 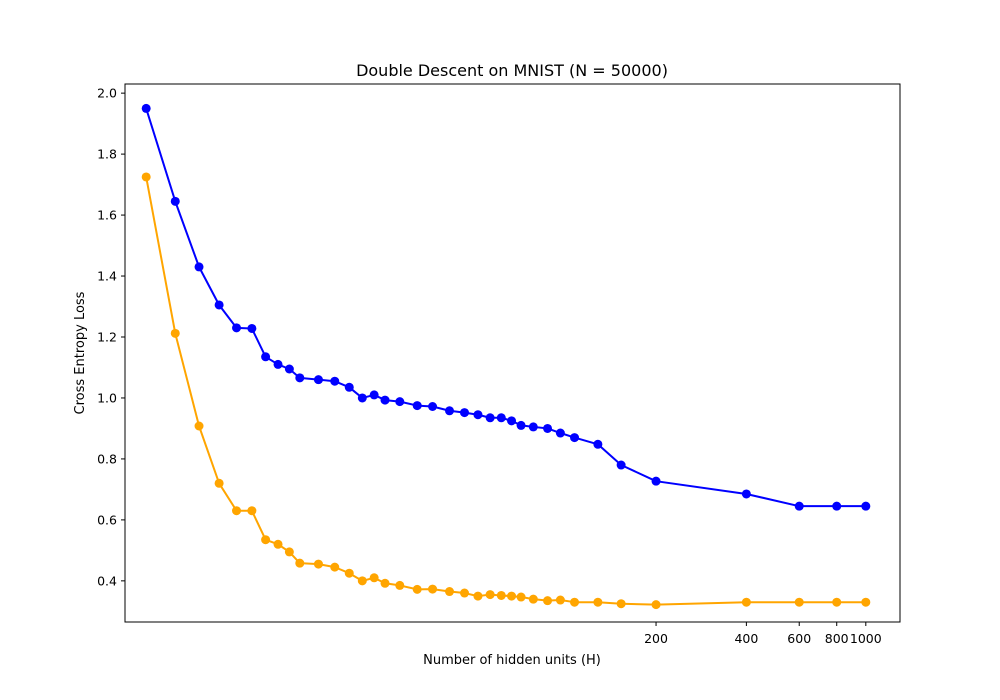 What do you see at coordinates (107, 458) in the screenshot?
I see `y-tick-label: 0.8` at bounding box center [107, 458].